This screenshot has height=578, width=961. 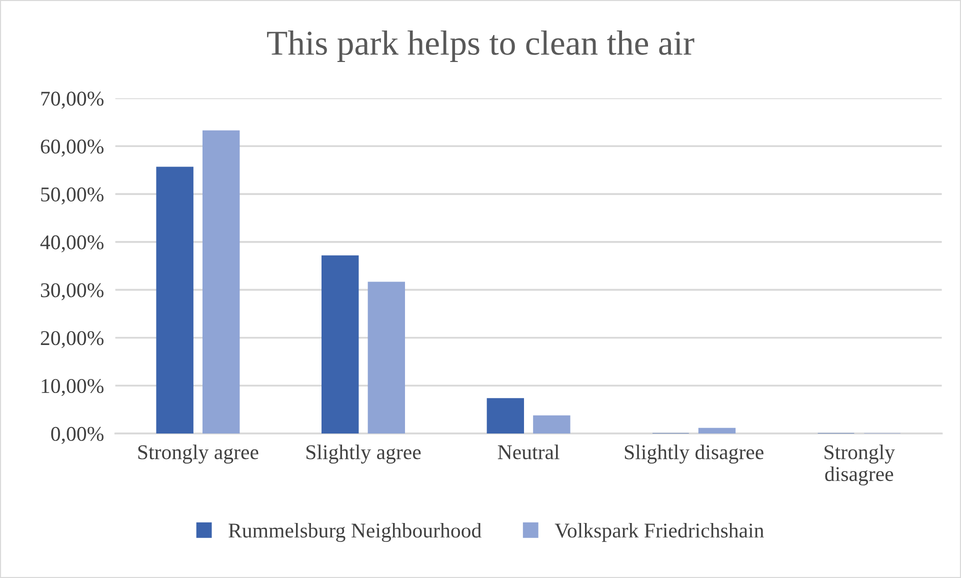 I want to click on x-tick-label: Slightly agree, so click(x=363, y=454).